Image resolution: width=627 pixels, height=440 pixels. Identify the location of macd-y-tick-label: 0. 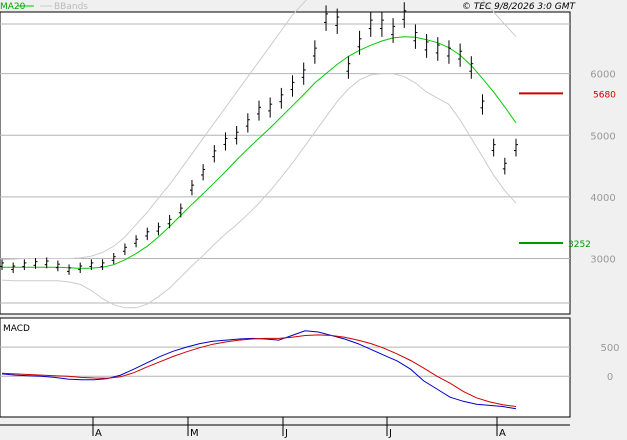
(610, 377).